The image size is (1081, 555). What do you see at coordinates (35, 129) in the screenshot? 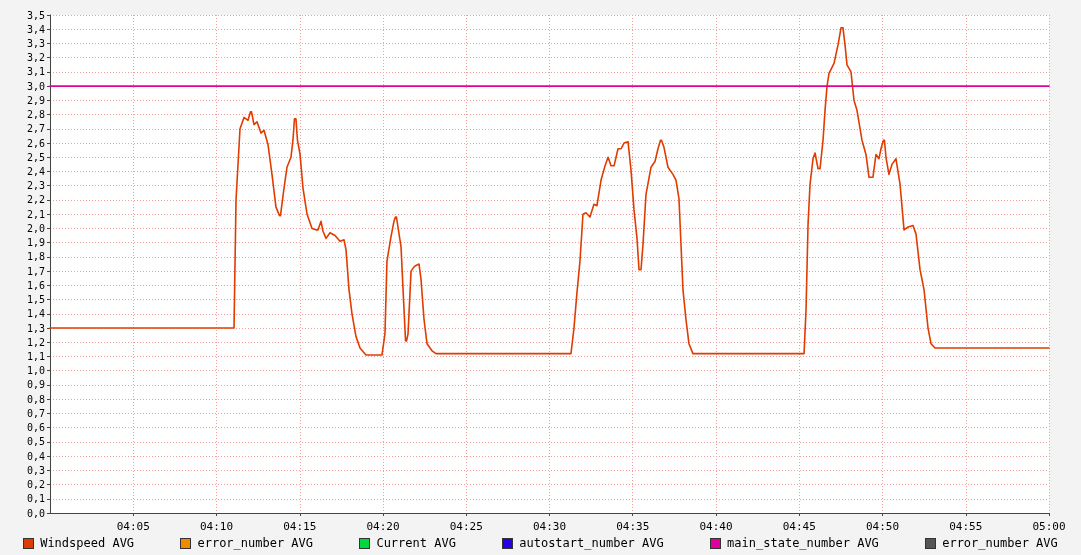
I see `y-tick-label: 2,7` at bounding box center [35, 129].